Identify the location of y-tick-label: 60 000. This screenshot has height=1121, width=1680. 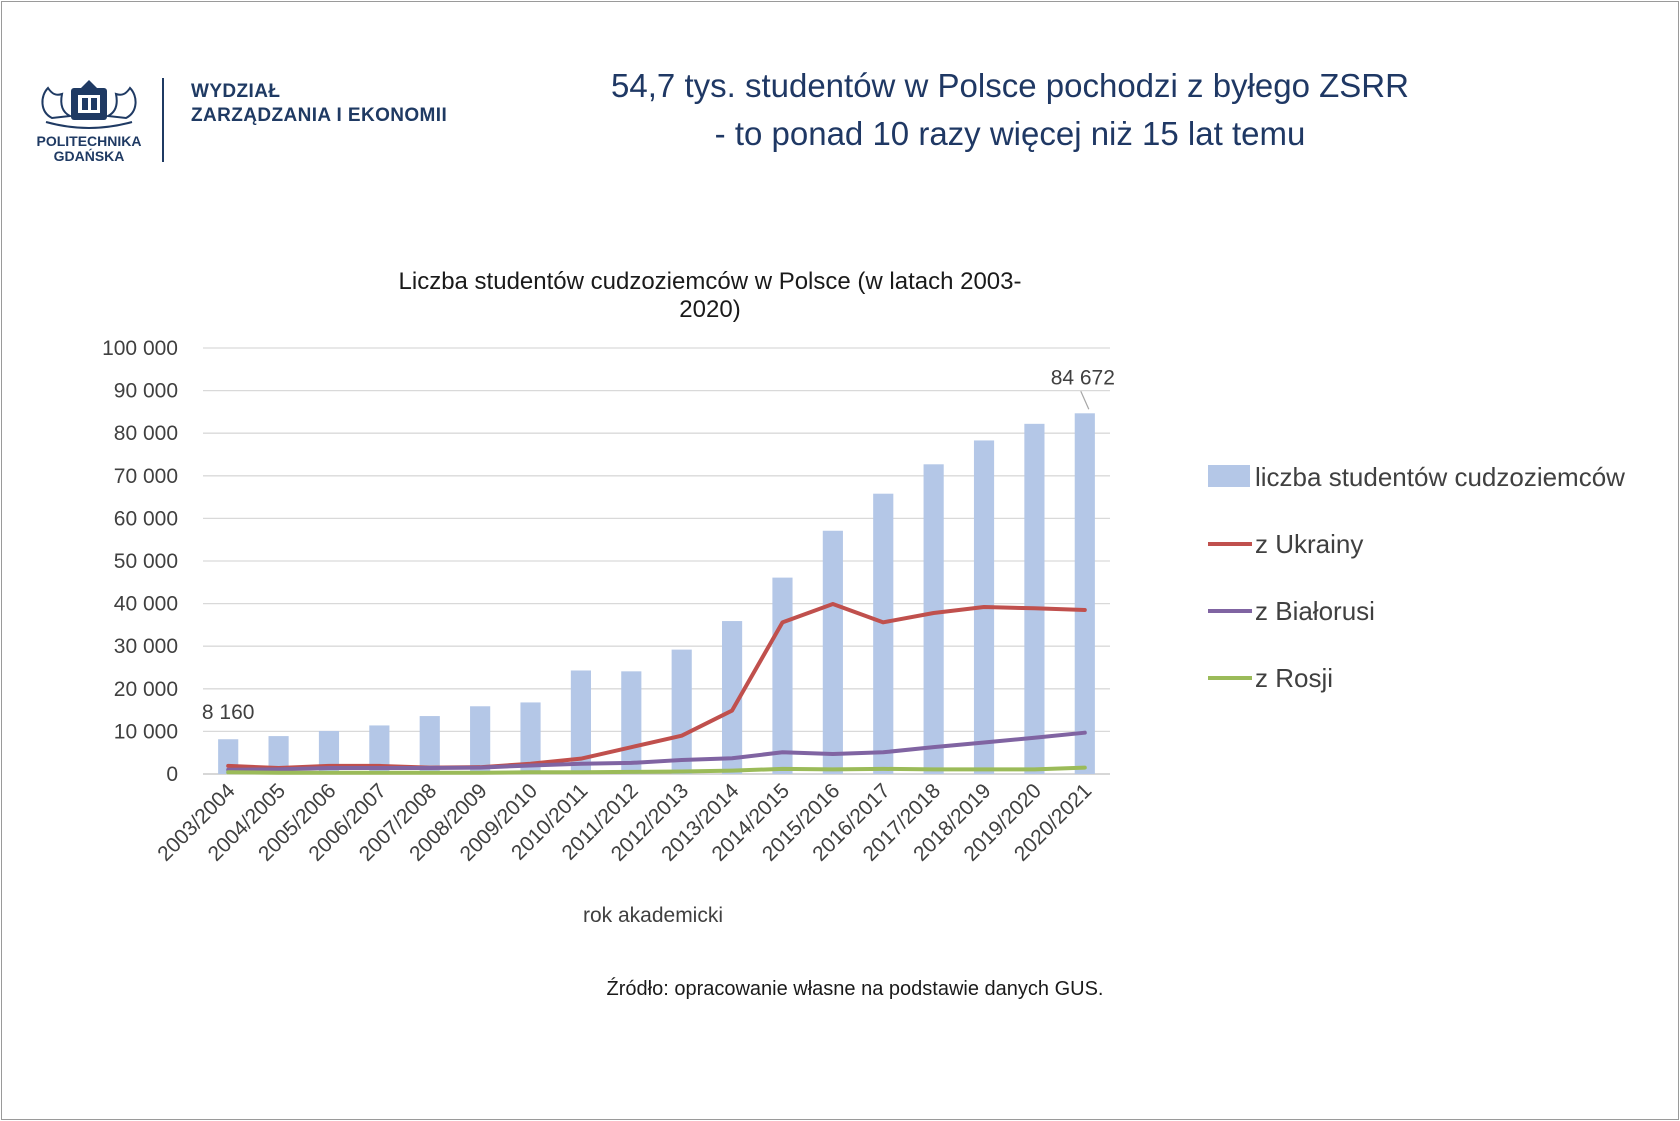
(146, 518).